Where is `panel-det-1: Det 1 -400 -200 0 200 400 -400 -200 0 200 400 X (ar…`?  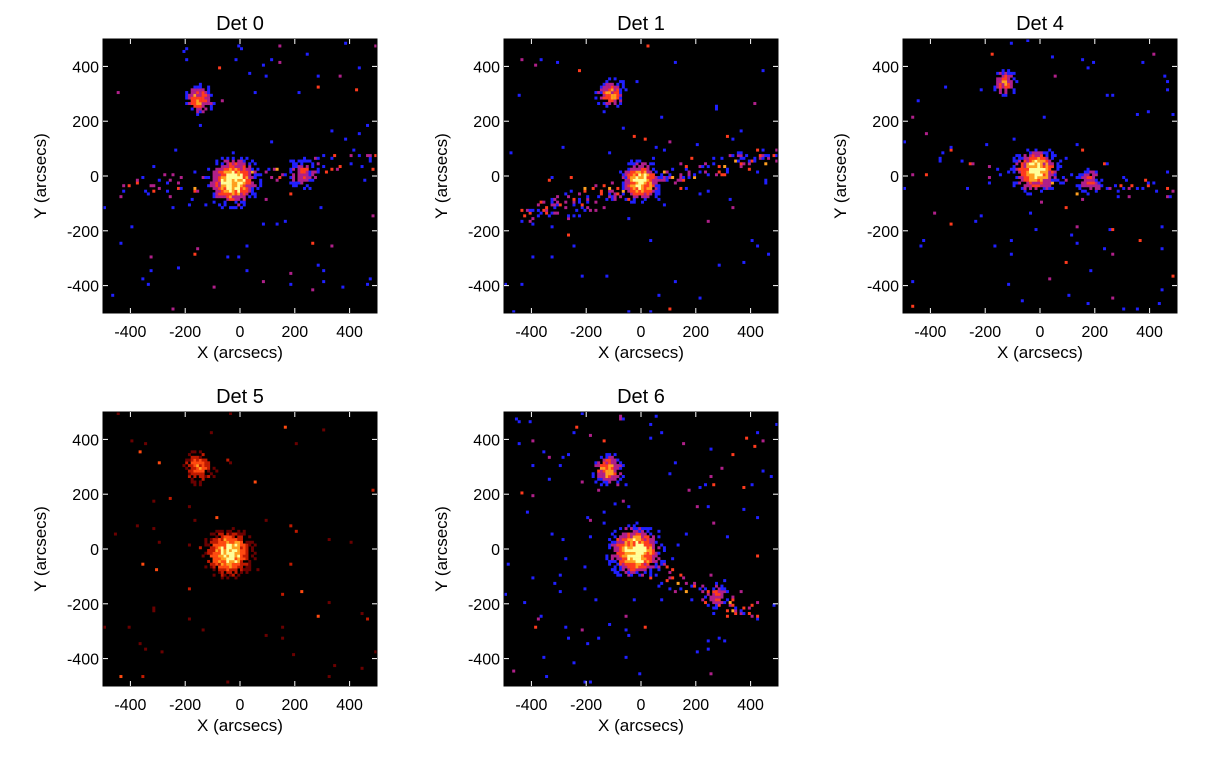 panel-det-1: Det 1 -400 -200 0 200 400 -400 -200 0 200 400 X (ar… is located at coordinates (605, 187).